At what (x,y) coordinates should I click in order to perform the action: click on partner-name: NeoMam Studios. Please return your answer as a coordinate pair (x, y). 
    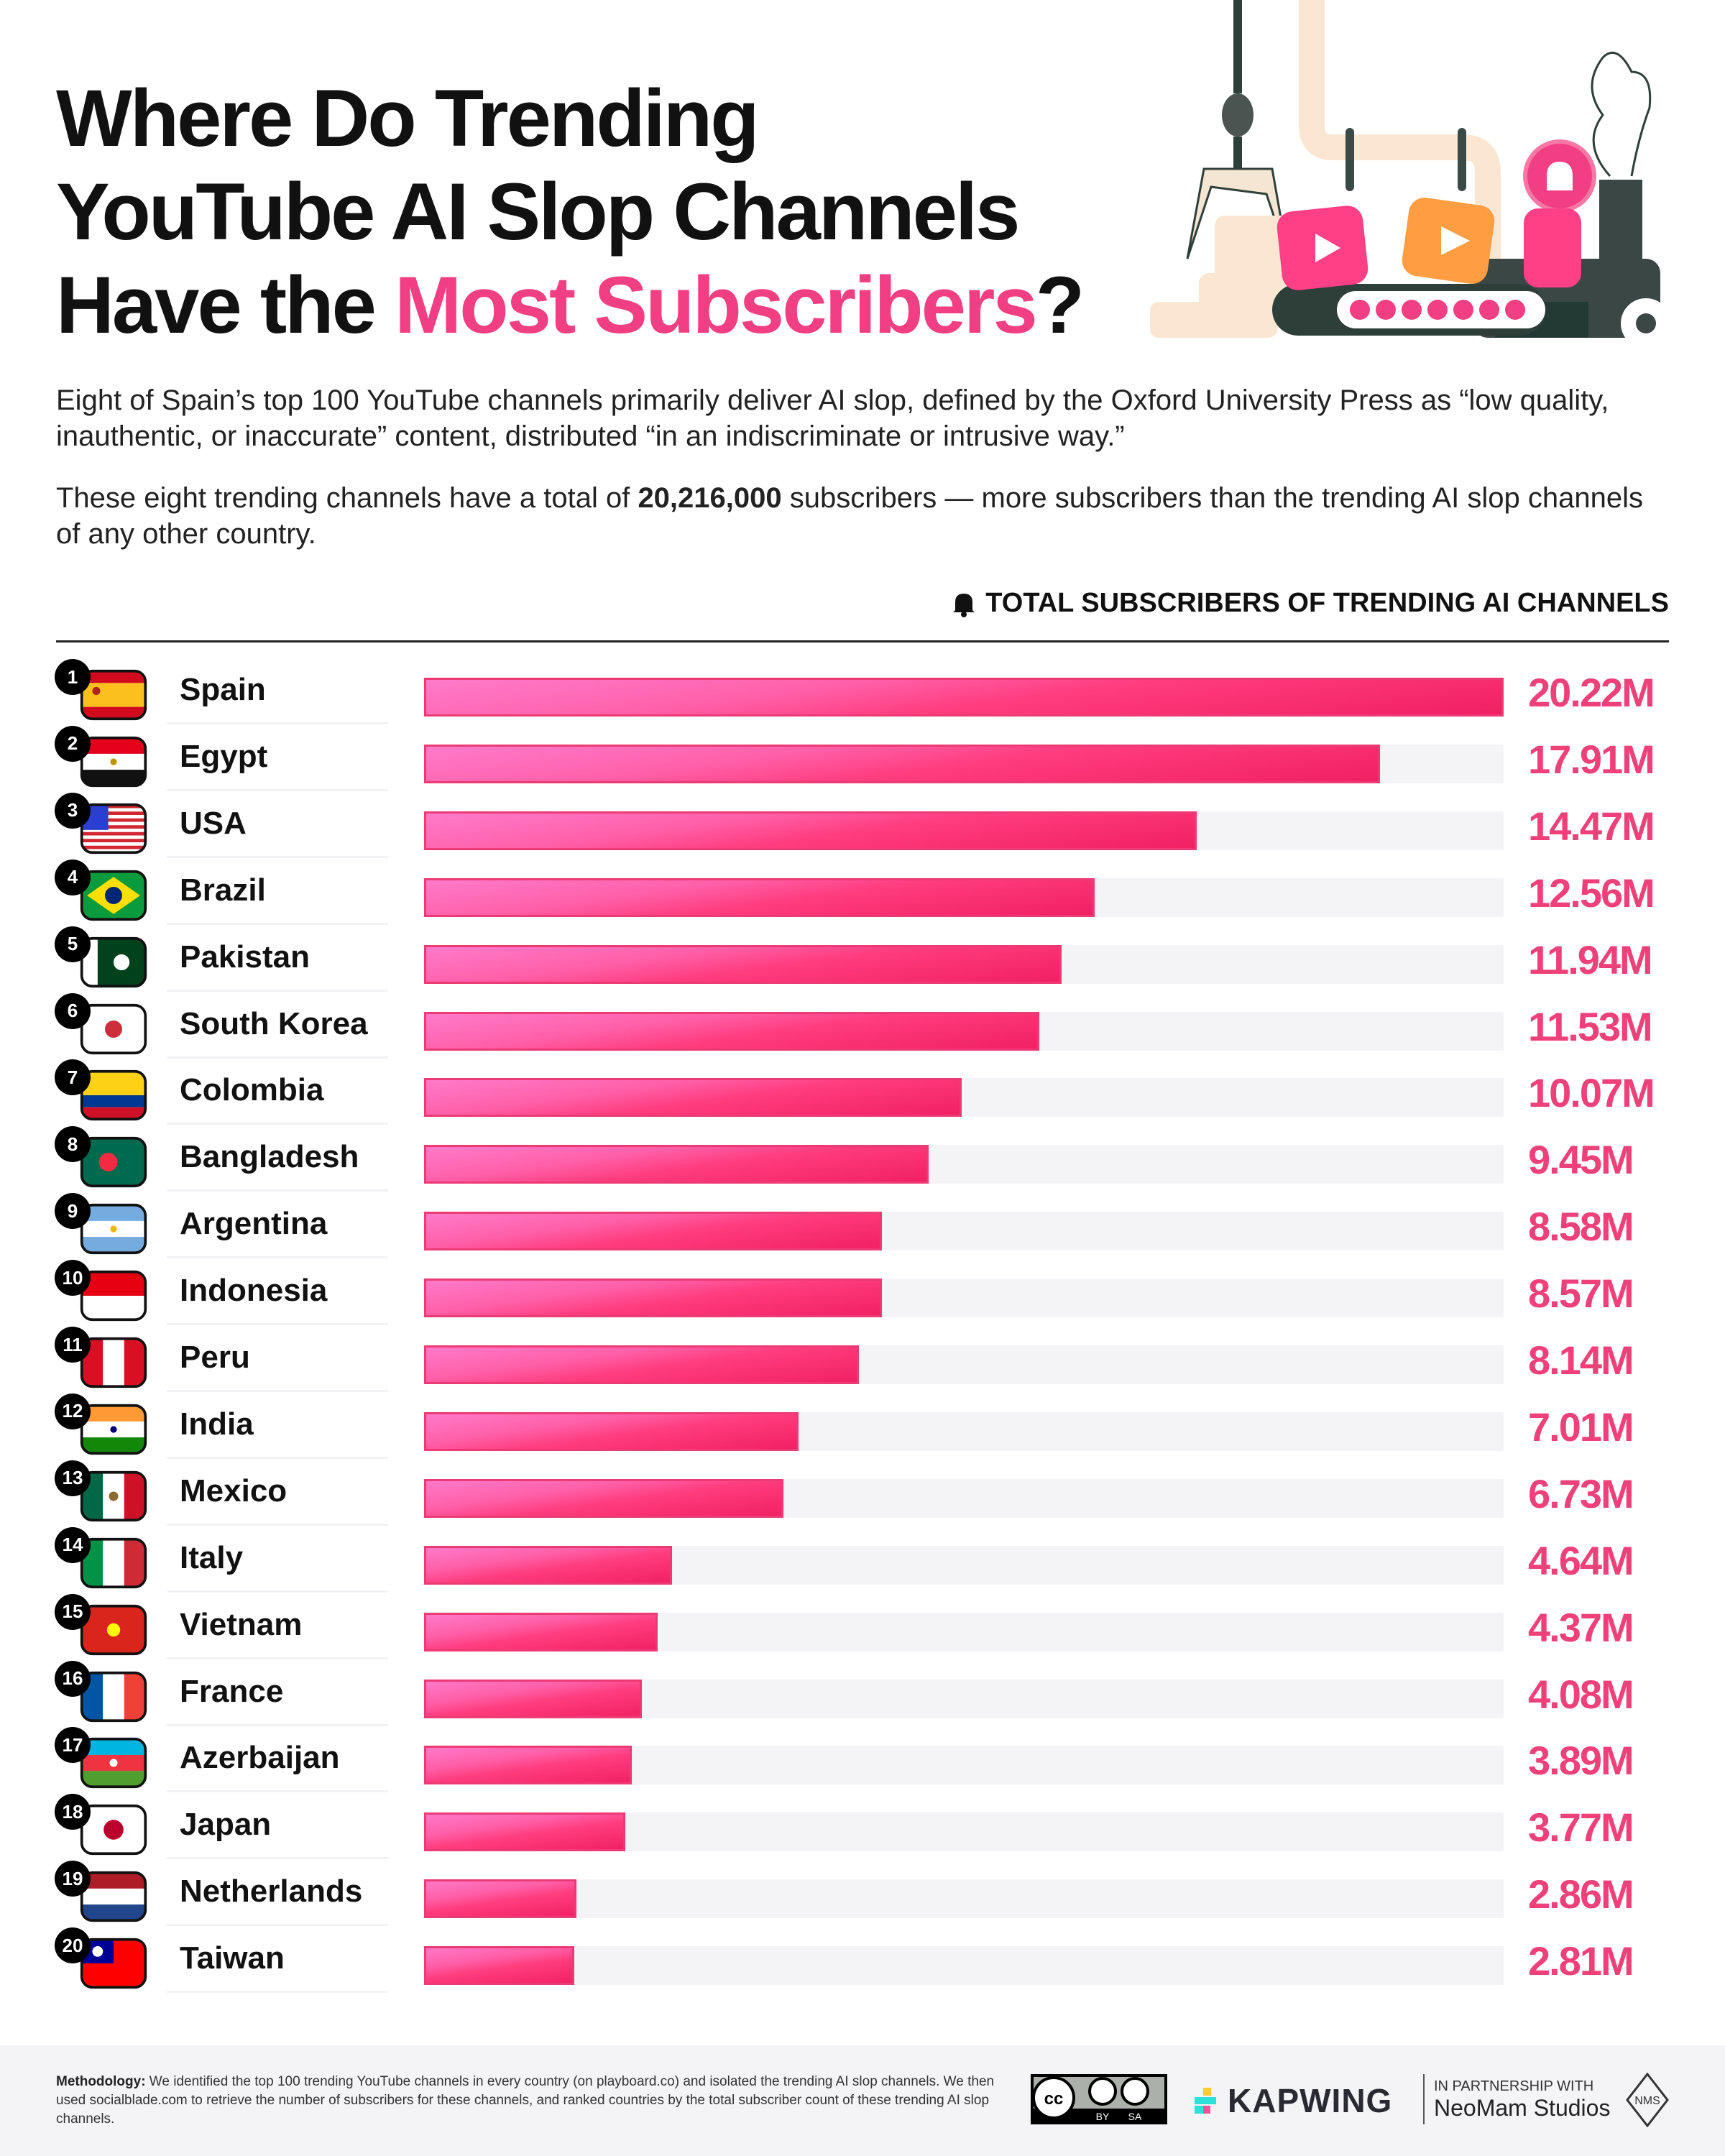
    Looking at the image, I should click on (1522, 2108).